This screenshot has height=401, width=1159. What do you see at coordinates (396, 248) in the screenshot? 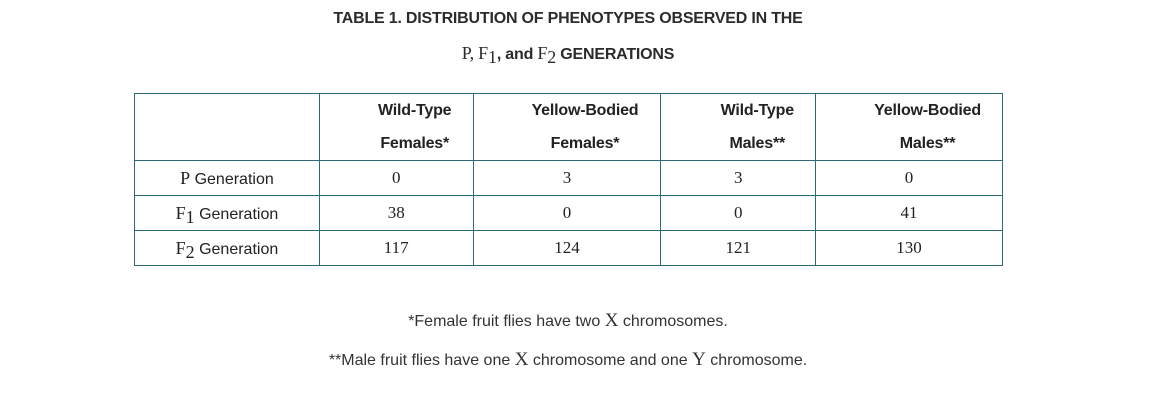
I see `table-cell: 117` at bounding box center [396, 248].